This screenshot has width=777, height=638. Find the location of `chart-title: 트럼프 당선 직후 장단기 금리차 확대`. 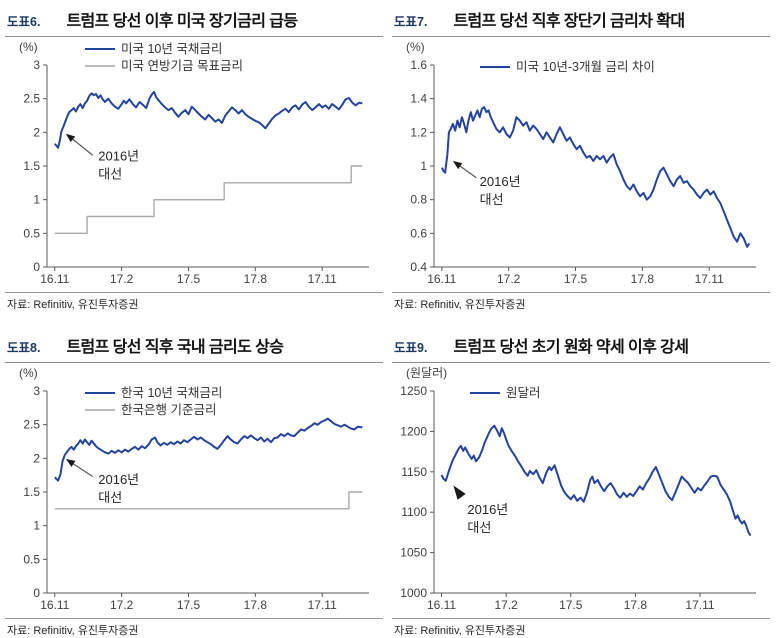

chart-title: 트럼프 당선 직후 장단기 금리차 확대 is located at coordinates (569, 21).